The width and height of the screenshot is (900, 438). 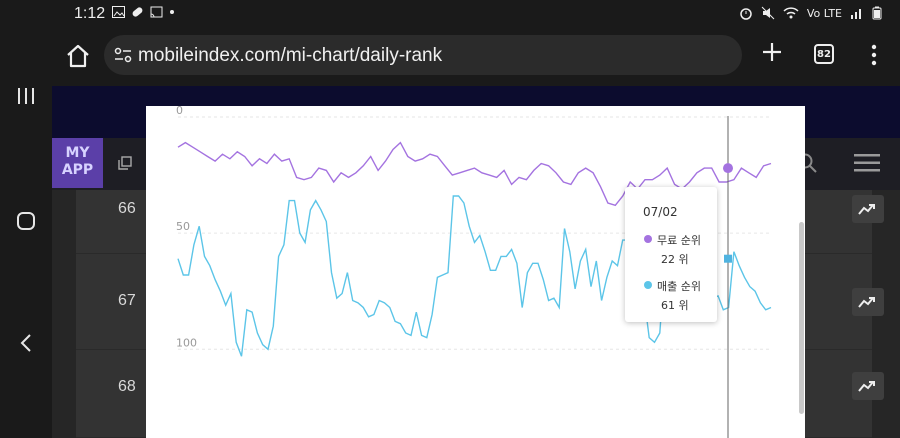 What do you see at coordinates (179, 111) in the screenshot?
I see `y-tick-label: 0` at bounding box center [179, 111].